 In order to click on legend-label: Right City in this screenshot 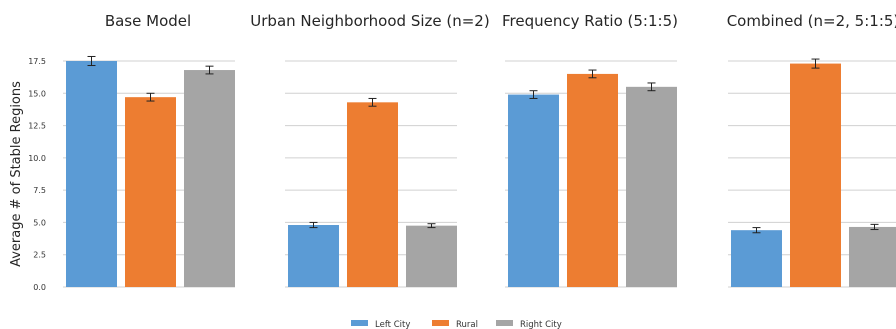, I will do `click(541, 324)`.